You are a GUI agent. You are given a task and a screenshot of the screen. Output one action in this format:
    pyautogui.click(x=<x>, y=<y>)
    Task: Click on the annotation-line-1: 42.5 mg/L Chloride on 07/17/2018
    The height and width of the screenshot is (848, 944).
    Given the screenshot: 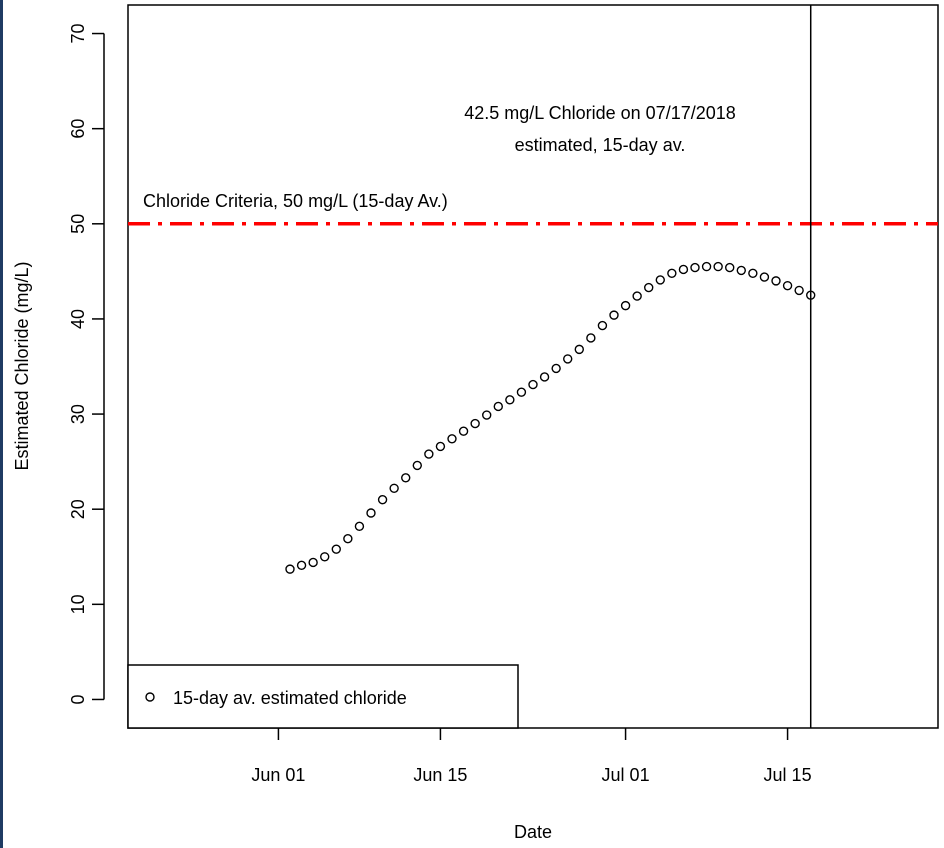 What is the action you would take?
    pyautogui.click(x=600, y=113)
    